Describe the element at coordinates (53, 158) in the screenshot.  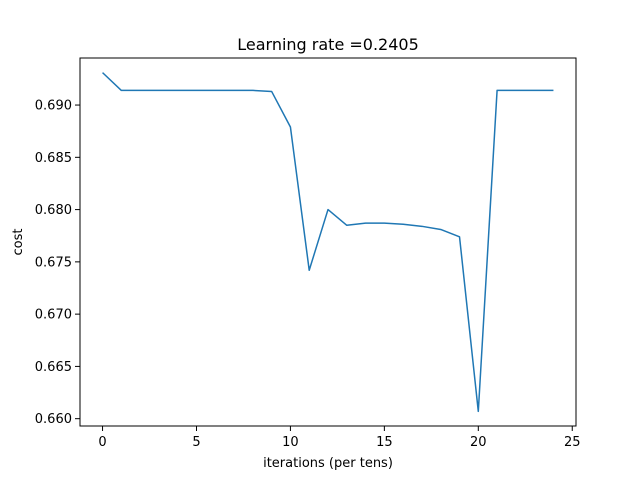
I see `y-tick-label: 0.685` at that location.